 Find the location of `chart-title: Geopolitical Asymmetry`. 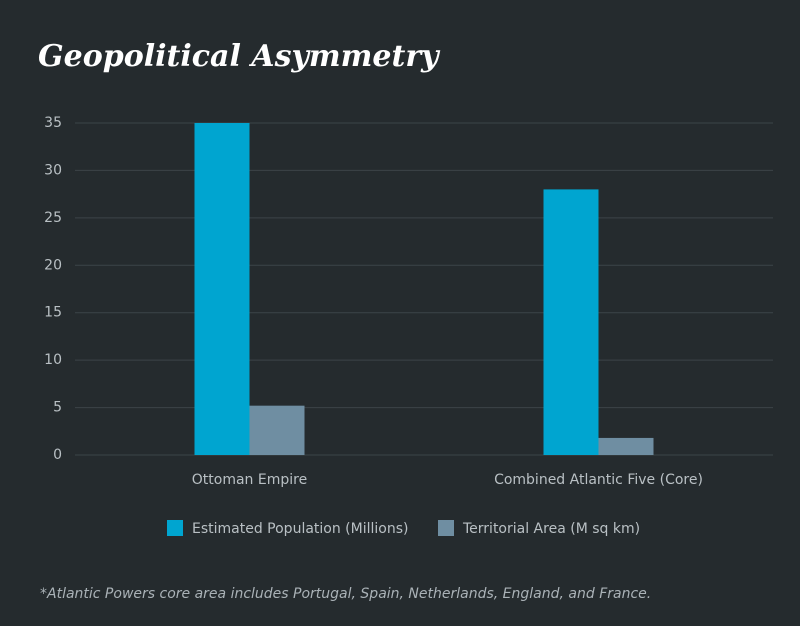

chart-title: Geopolitical Asymmetry is located at coordinates (239, 56).